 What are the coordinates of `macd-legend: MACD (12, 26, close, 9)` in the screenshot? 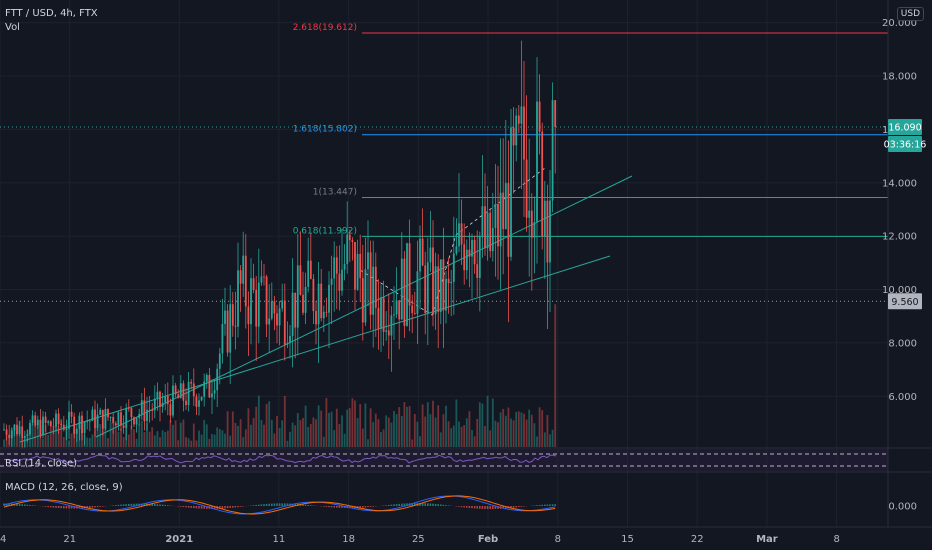 It's located at (64, 487).